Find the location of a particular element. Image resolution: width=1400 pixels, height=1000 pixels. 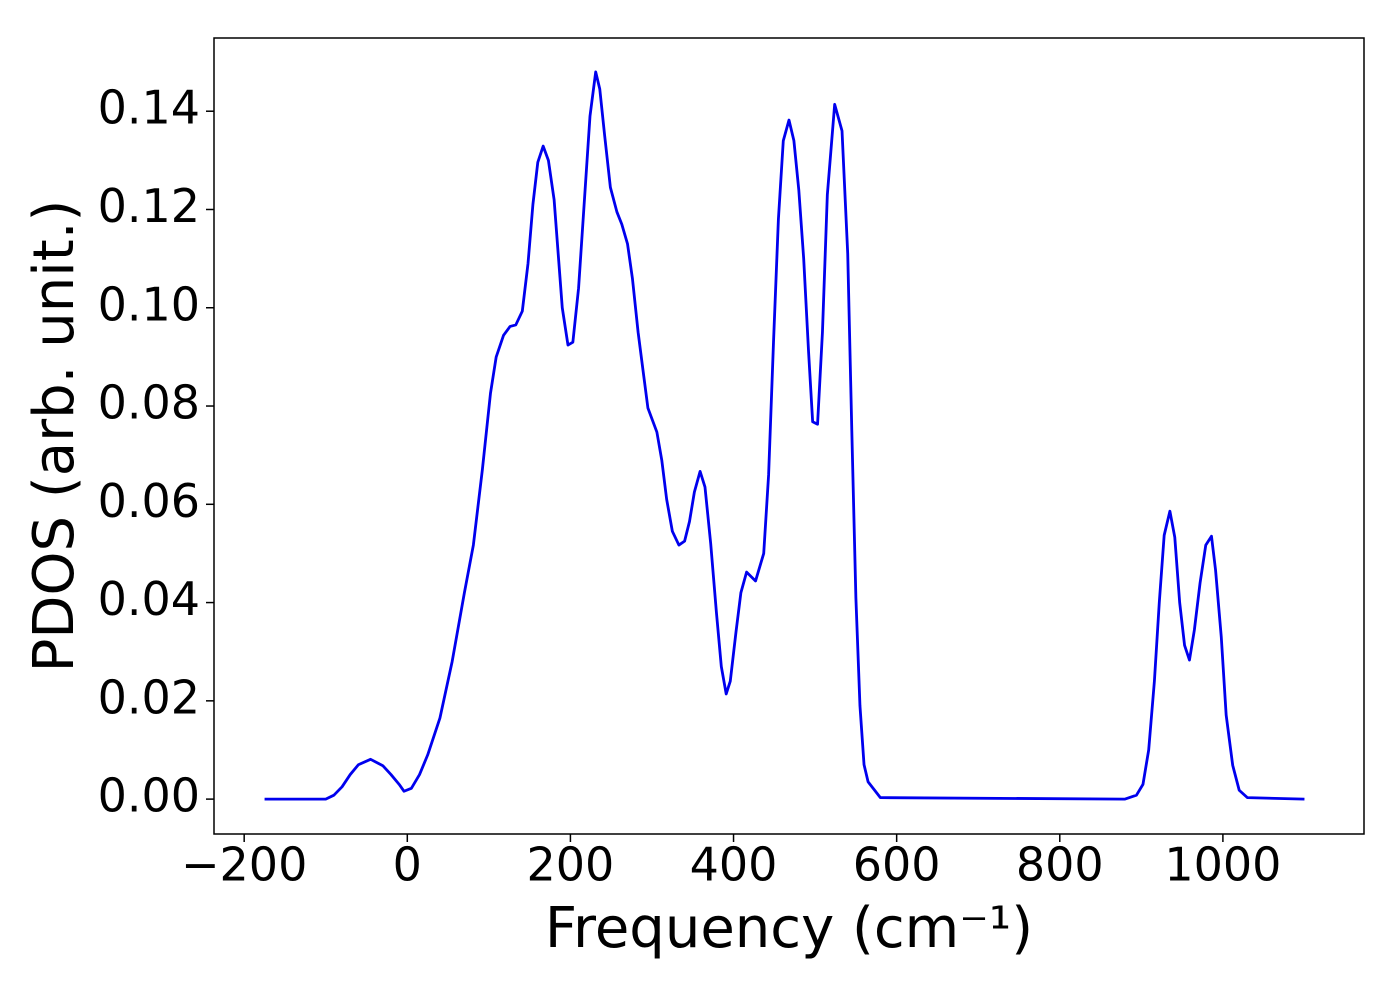

y-tick-label: 0.06 is located at coordinates (149, 501).